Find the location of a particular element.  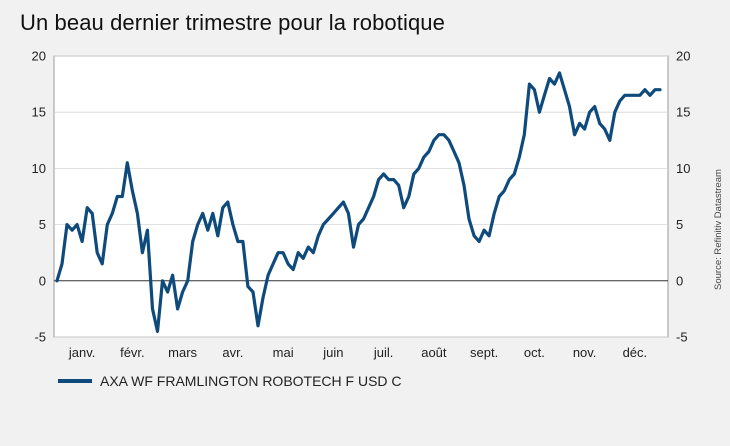

x-tick-7: août is located at coordinates (434, 352).